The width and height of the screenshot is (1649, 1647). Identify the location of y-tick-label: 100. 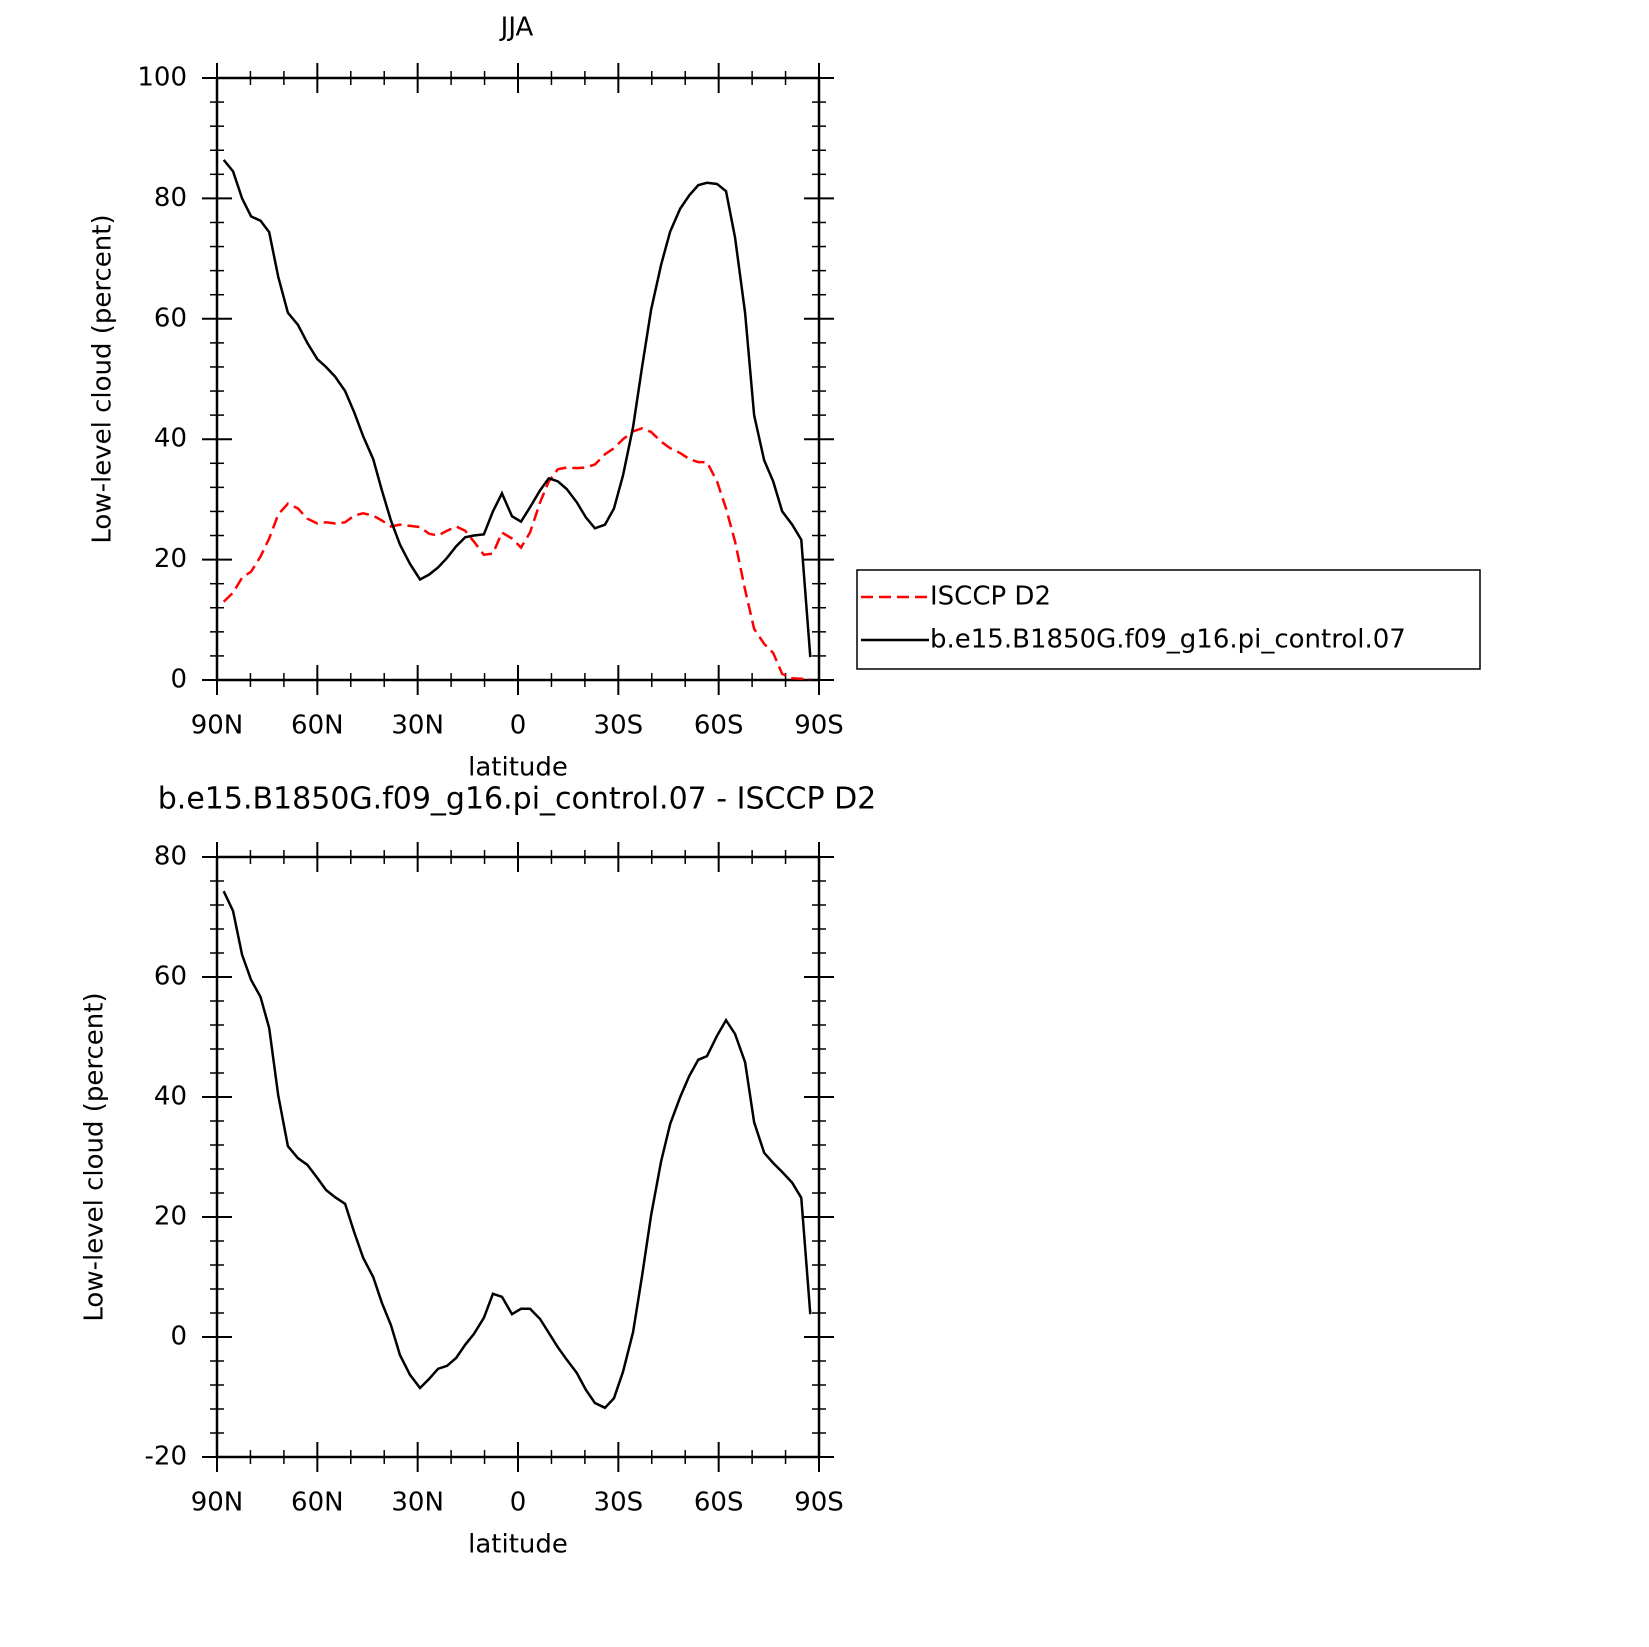
(162, 78).